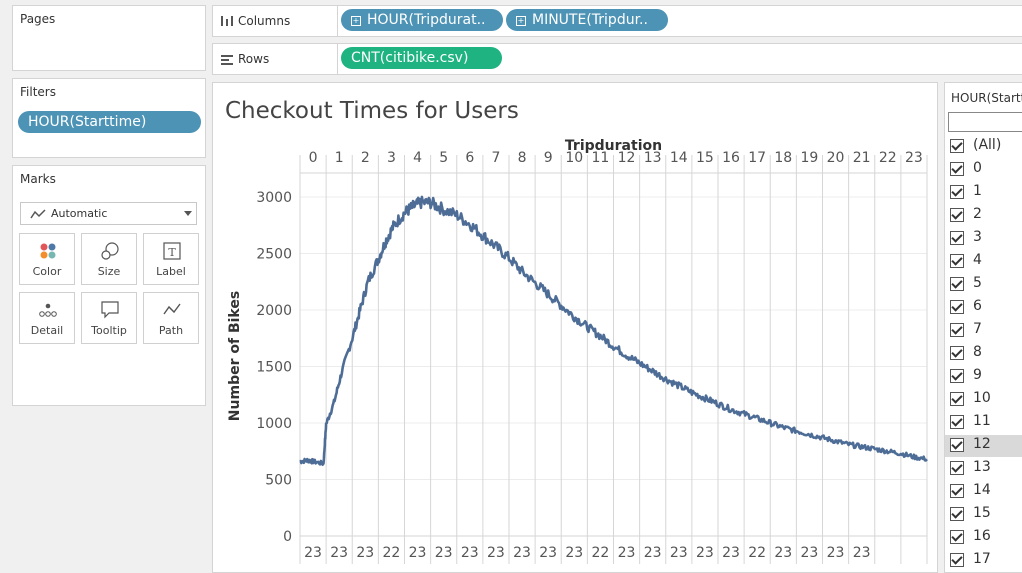 This screenshot has width=1022, height=573. What do you see at coordinates (986, 354) in the screenshot?
I see `filter-item-8: 8` at bounding box center [986, 354].